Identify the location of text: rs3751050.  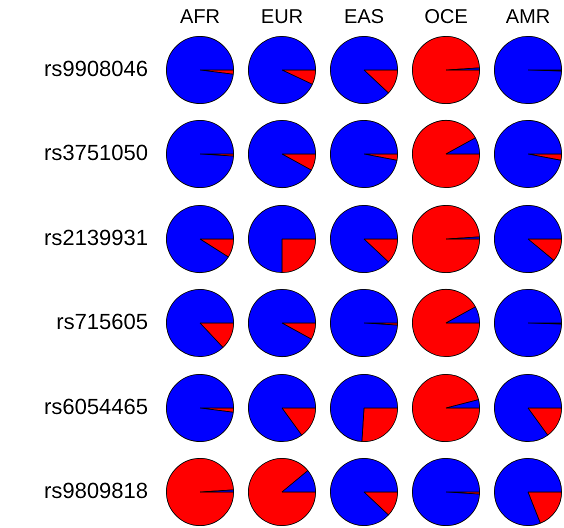
(96, 153).